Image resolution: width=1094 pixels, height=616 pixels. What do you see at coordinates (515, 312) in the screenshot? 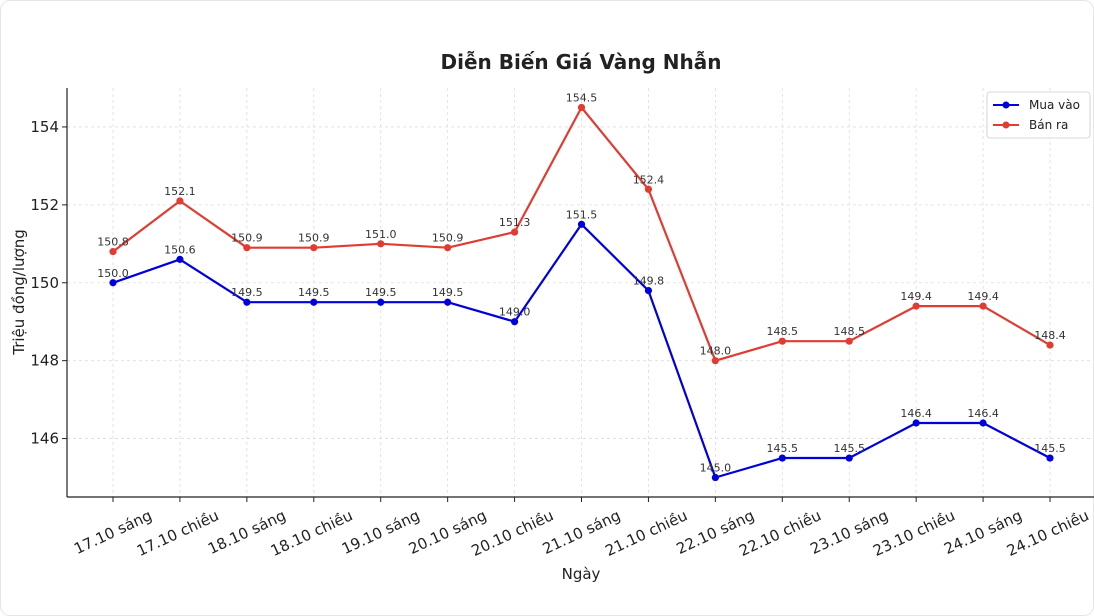
I see `data-label: 149.0` at bounding box center [515, 312].